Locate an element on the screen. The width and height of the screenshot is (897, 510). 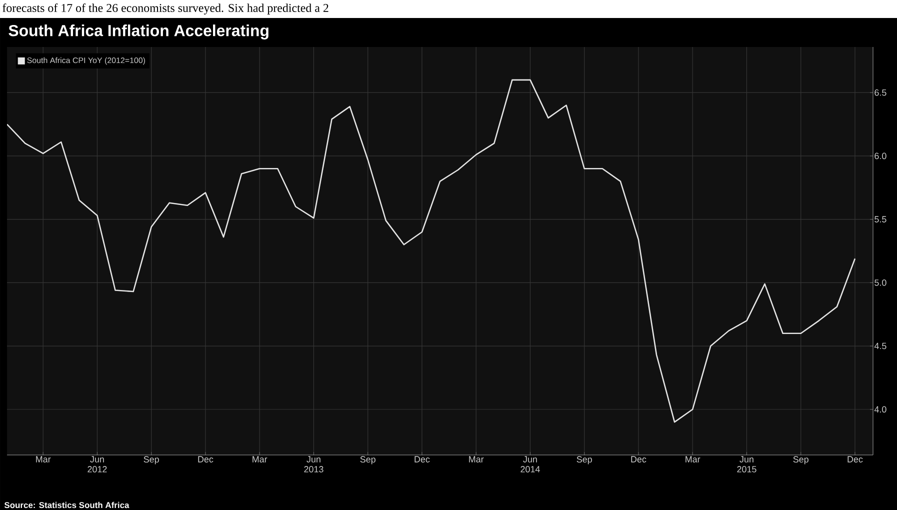
x-tick-label: Jun 2012 is located at coordinates (97, 464).